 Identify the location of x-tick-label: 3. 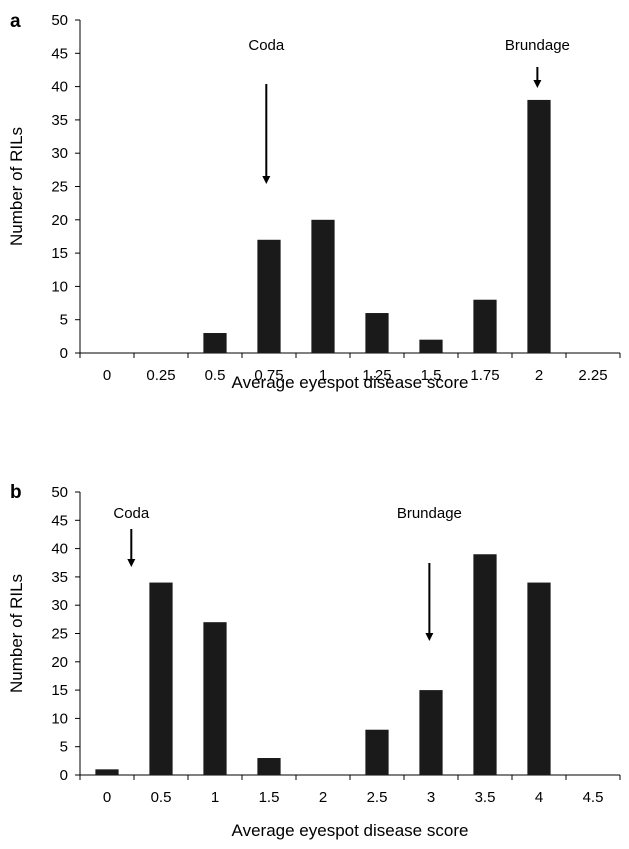
(431, 797).